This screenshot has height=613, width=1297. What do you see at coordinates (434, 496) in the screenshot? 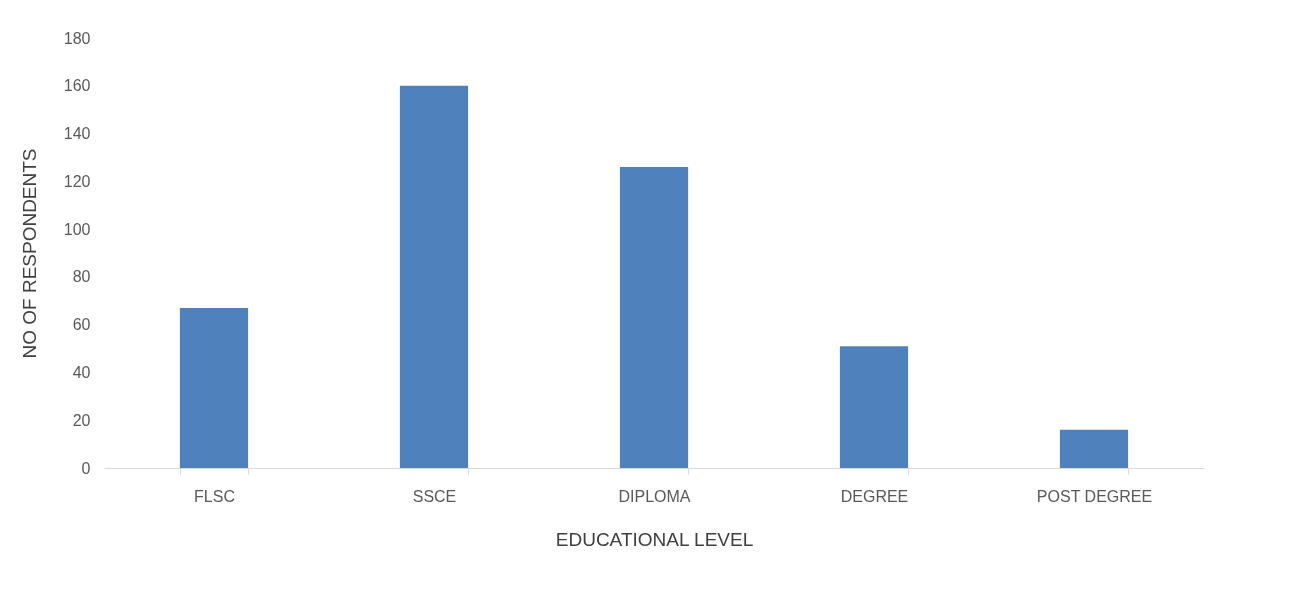
I see `x-tick-label: SSCE` at bounding box center [434, 496].